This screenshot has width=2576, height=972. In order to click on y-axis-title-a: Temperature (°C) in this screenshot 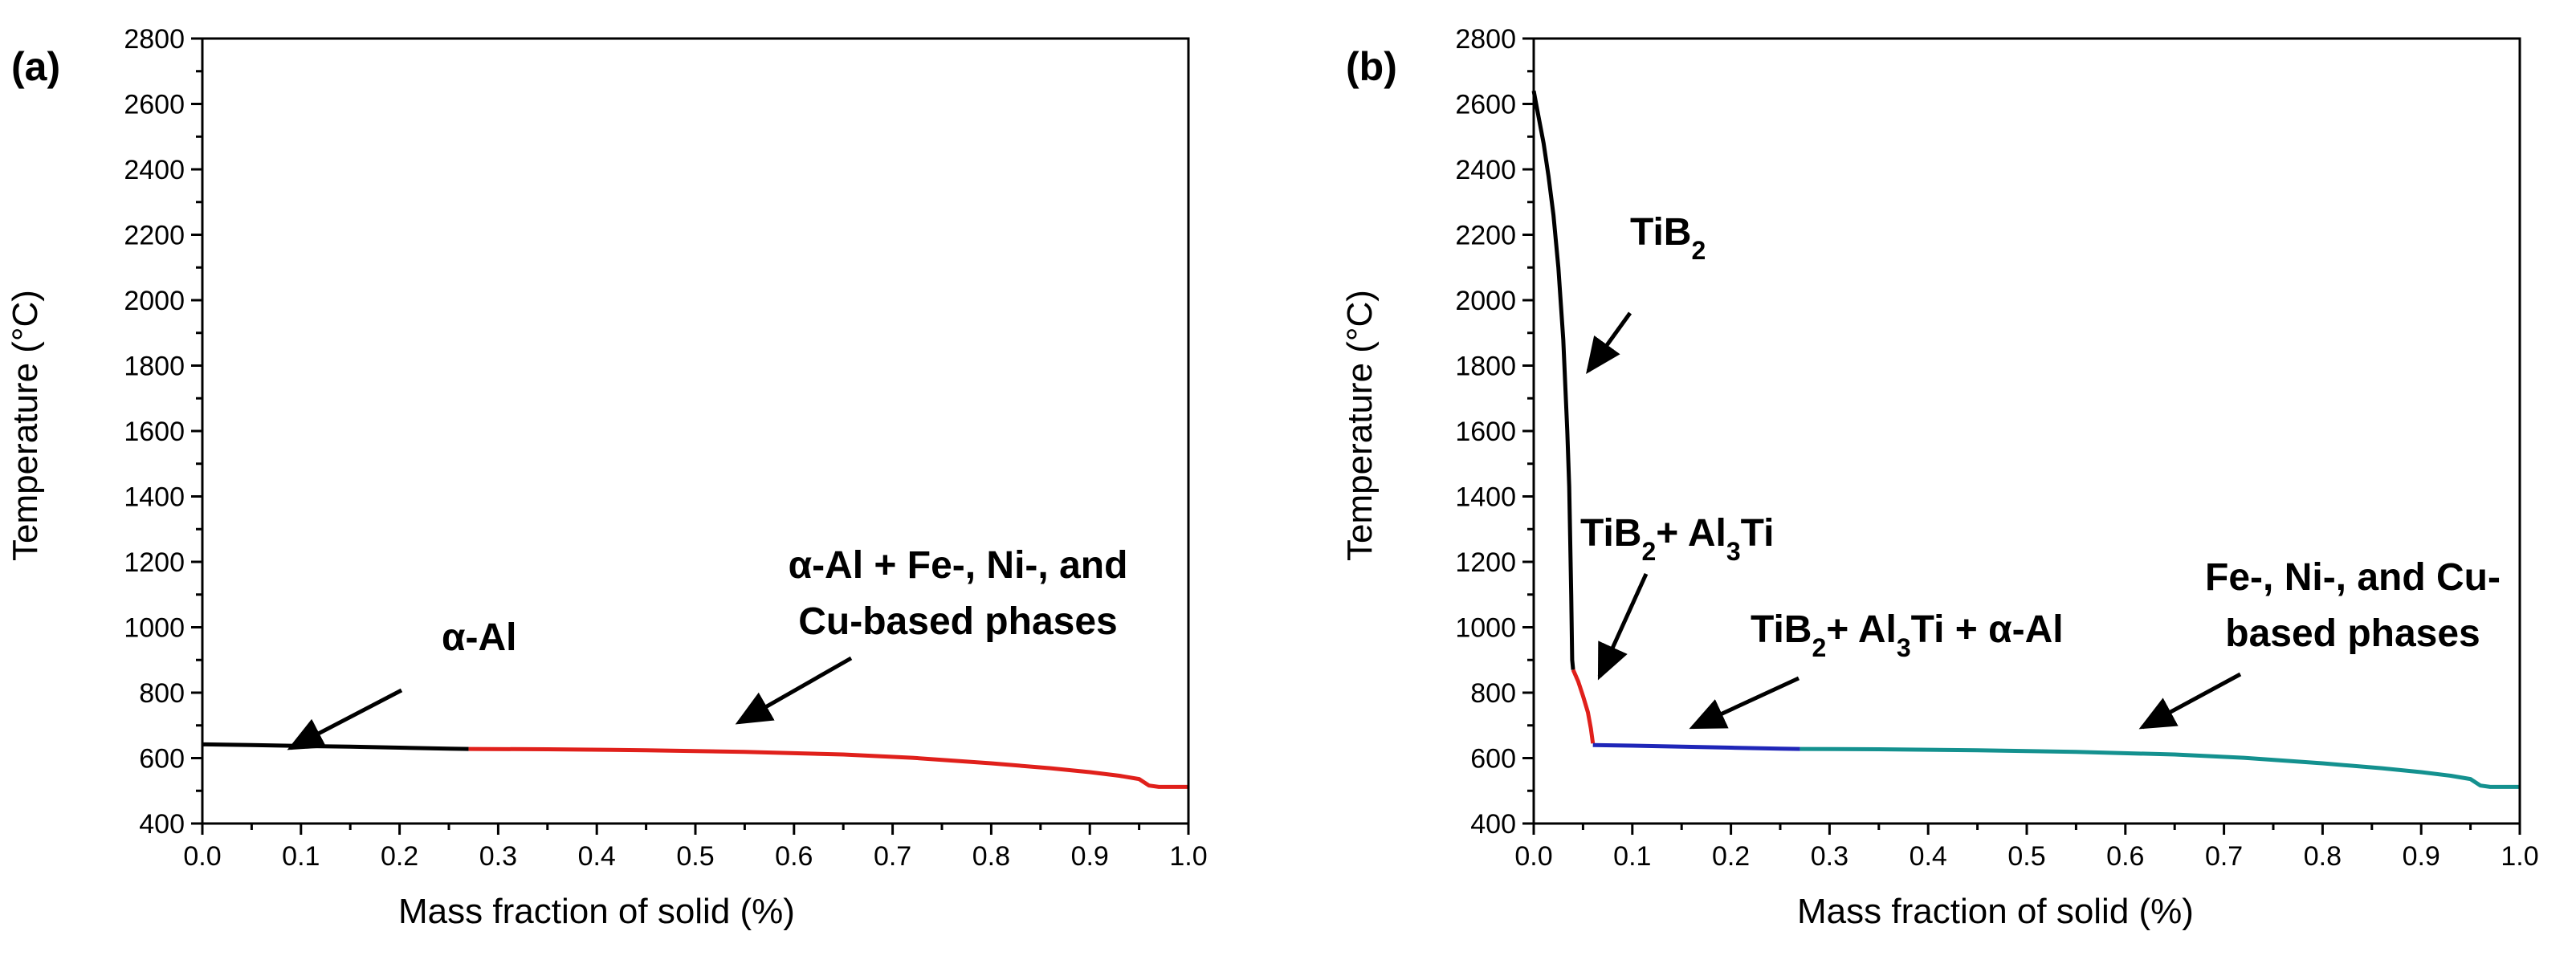, I will do `click(25, 425)`.